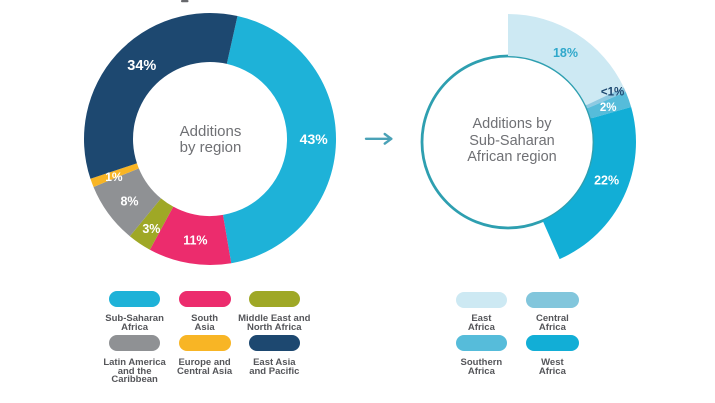 Image resolution: width=715 pixels, height=403 pixels. I want to click on svg-text: 22%, so click(606, 180).